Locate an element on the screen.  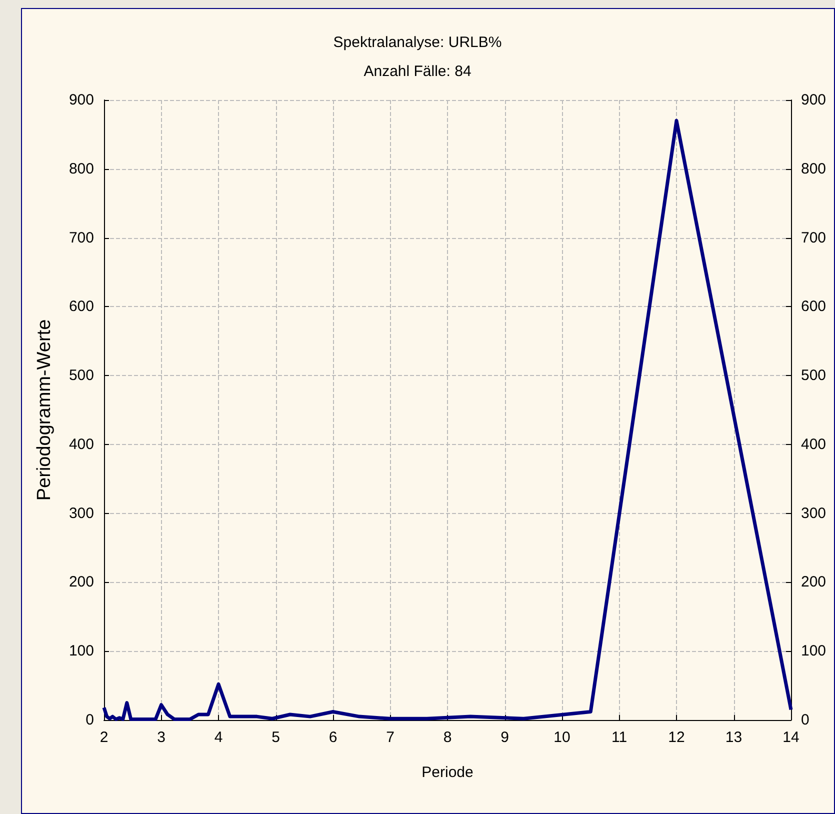
x-tick-label: 11 is located at coordinates (619, 737).